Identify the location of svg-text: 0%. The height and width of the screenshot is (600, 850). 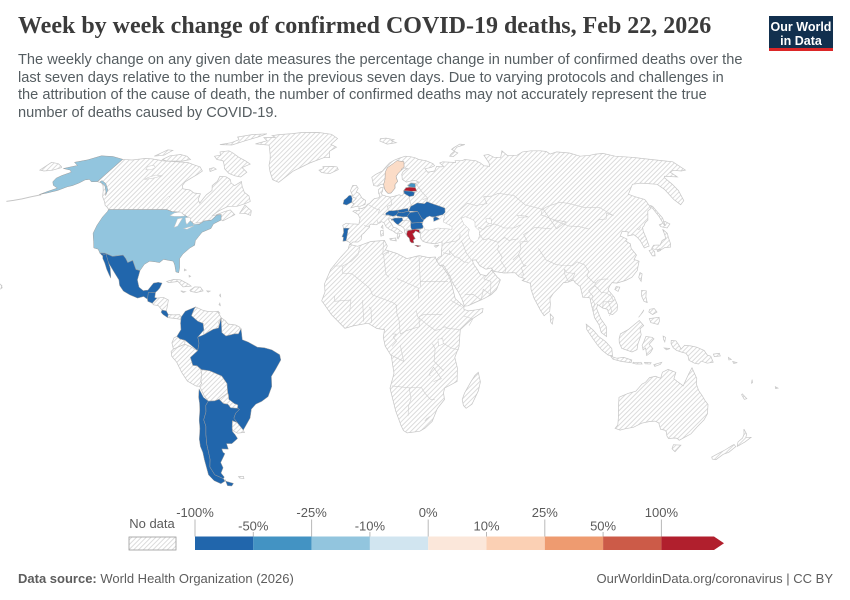
(428, 512).